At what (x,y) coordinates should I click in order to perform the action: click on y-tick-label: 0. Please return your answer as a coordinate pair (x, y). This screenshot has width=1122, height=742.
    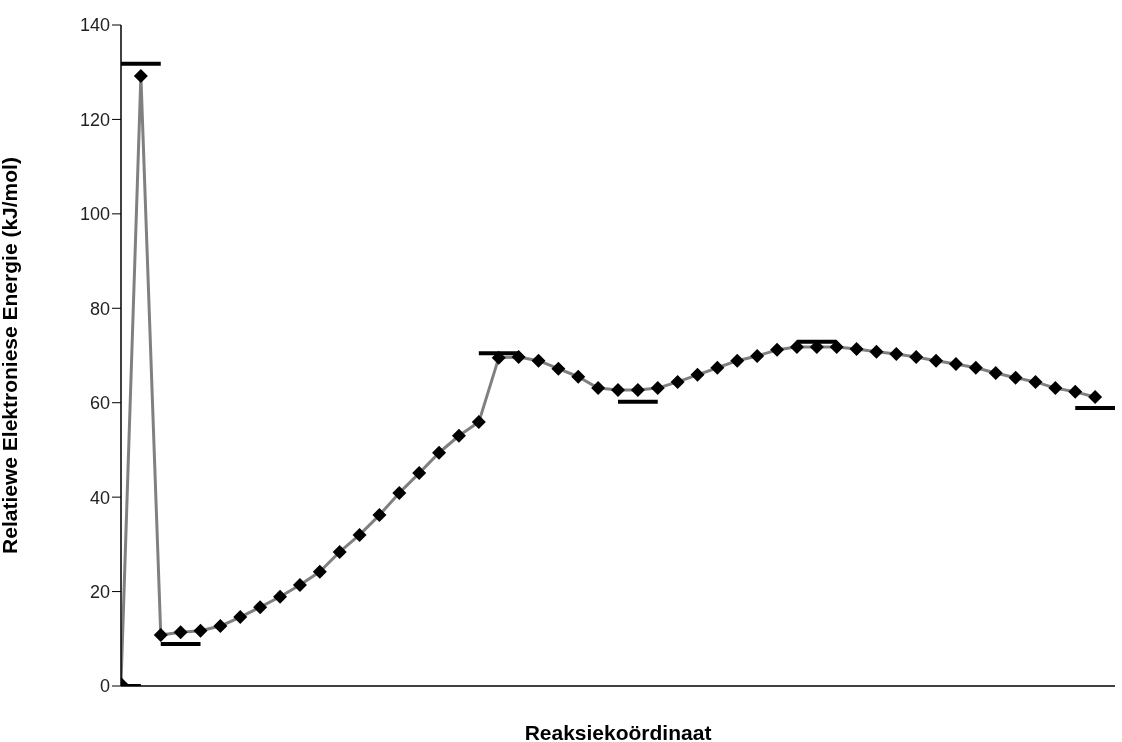
    Looking at the image, I should click on (104, 686).